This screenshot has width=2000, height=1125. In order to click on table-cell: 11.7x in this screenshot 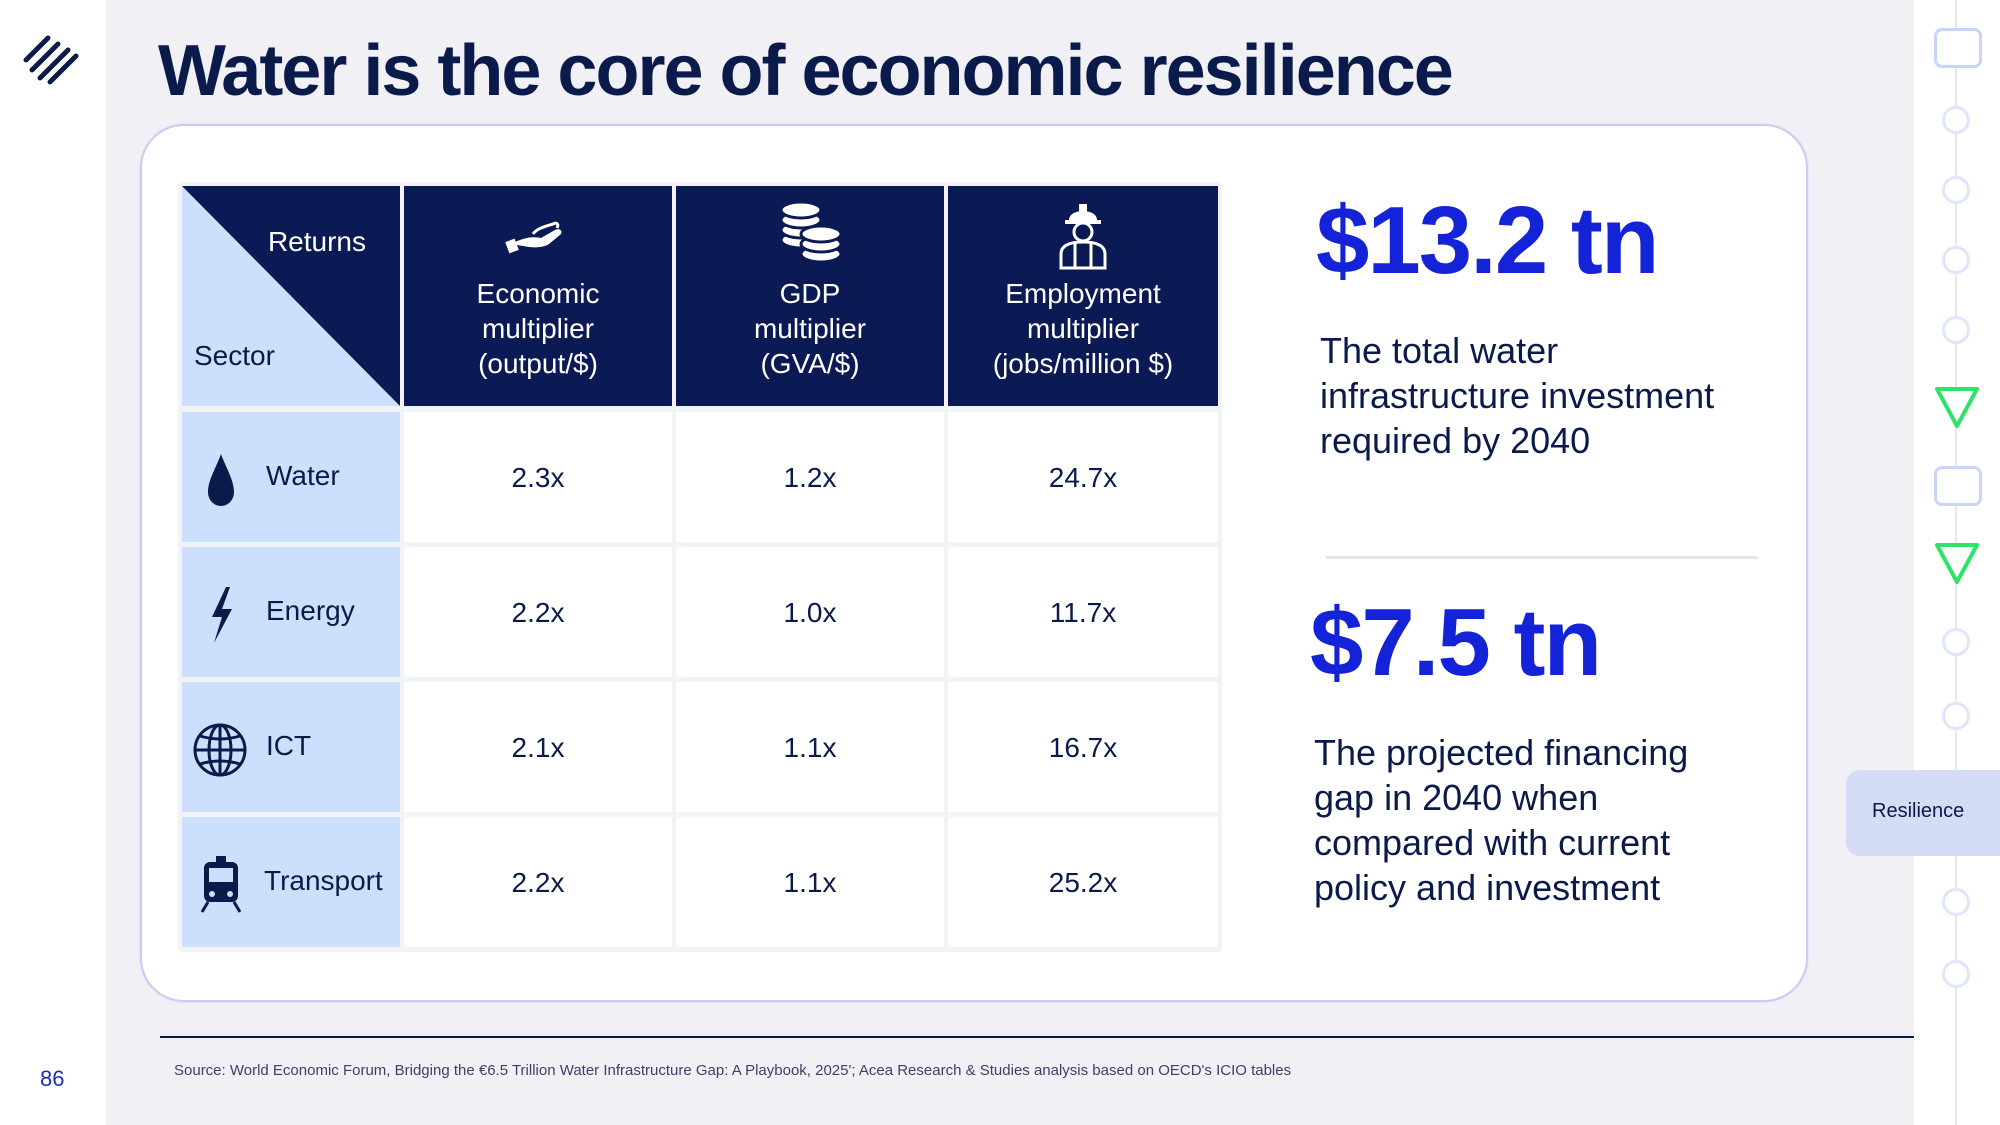, I will do `click(1083, 612)`.